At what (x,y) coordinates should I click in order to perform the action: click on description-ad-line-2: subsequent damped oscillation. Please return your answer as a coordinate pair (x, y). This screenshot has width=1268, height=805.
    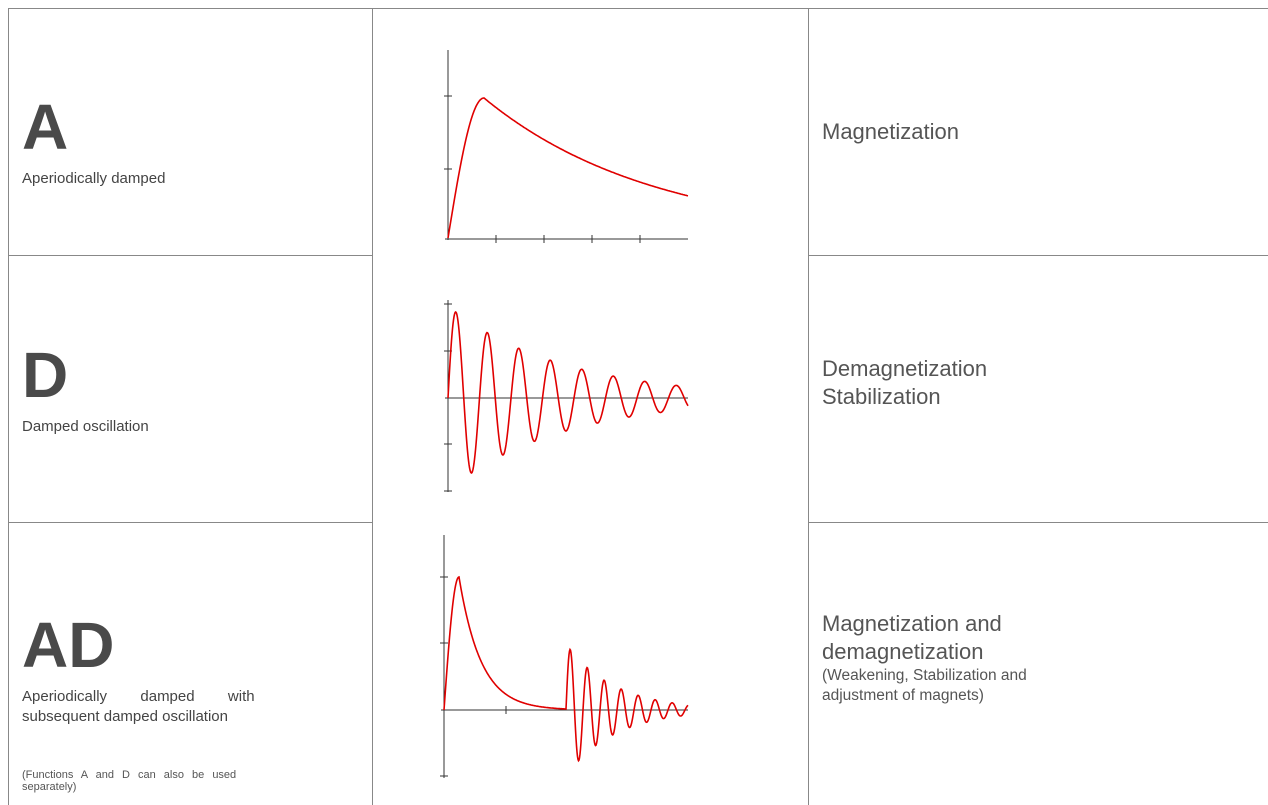
    Looking at the image, I should click on (125, 716).